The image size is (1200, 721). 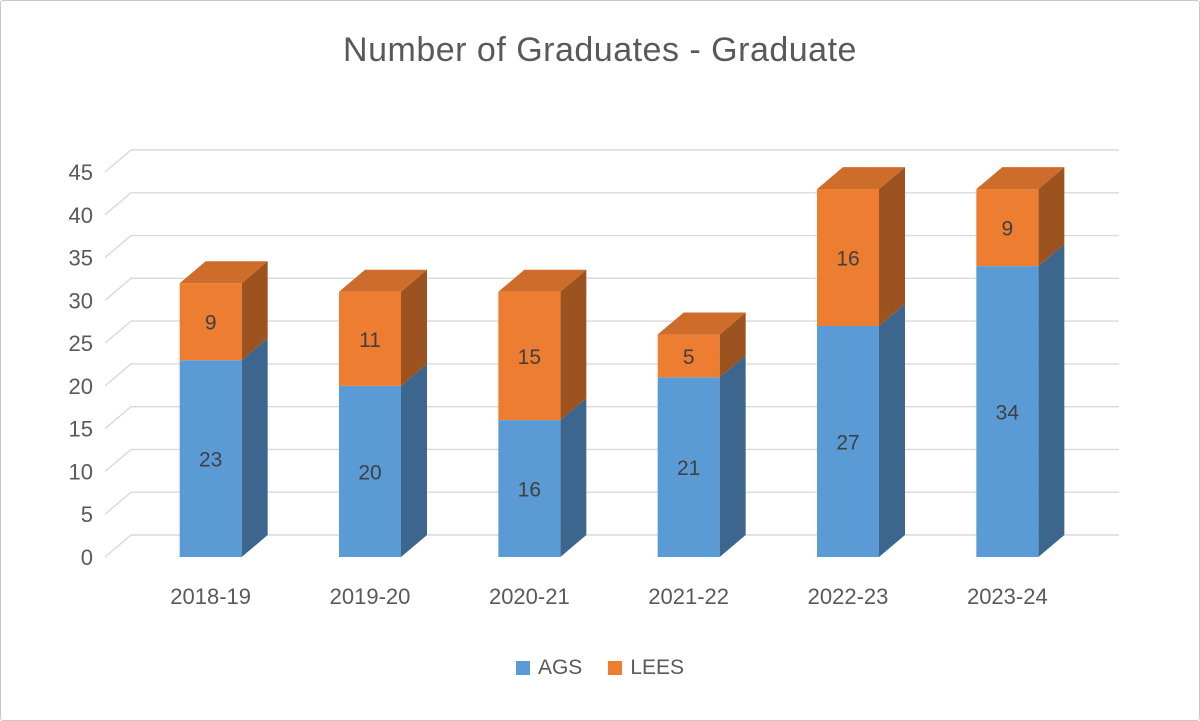 What do you see at coordinates (600, 668) in the screenshot?
I see `legend: AGS LEES` at bounding box center [600, 668].